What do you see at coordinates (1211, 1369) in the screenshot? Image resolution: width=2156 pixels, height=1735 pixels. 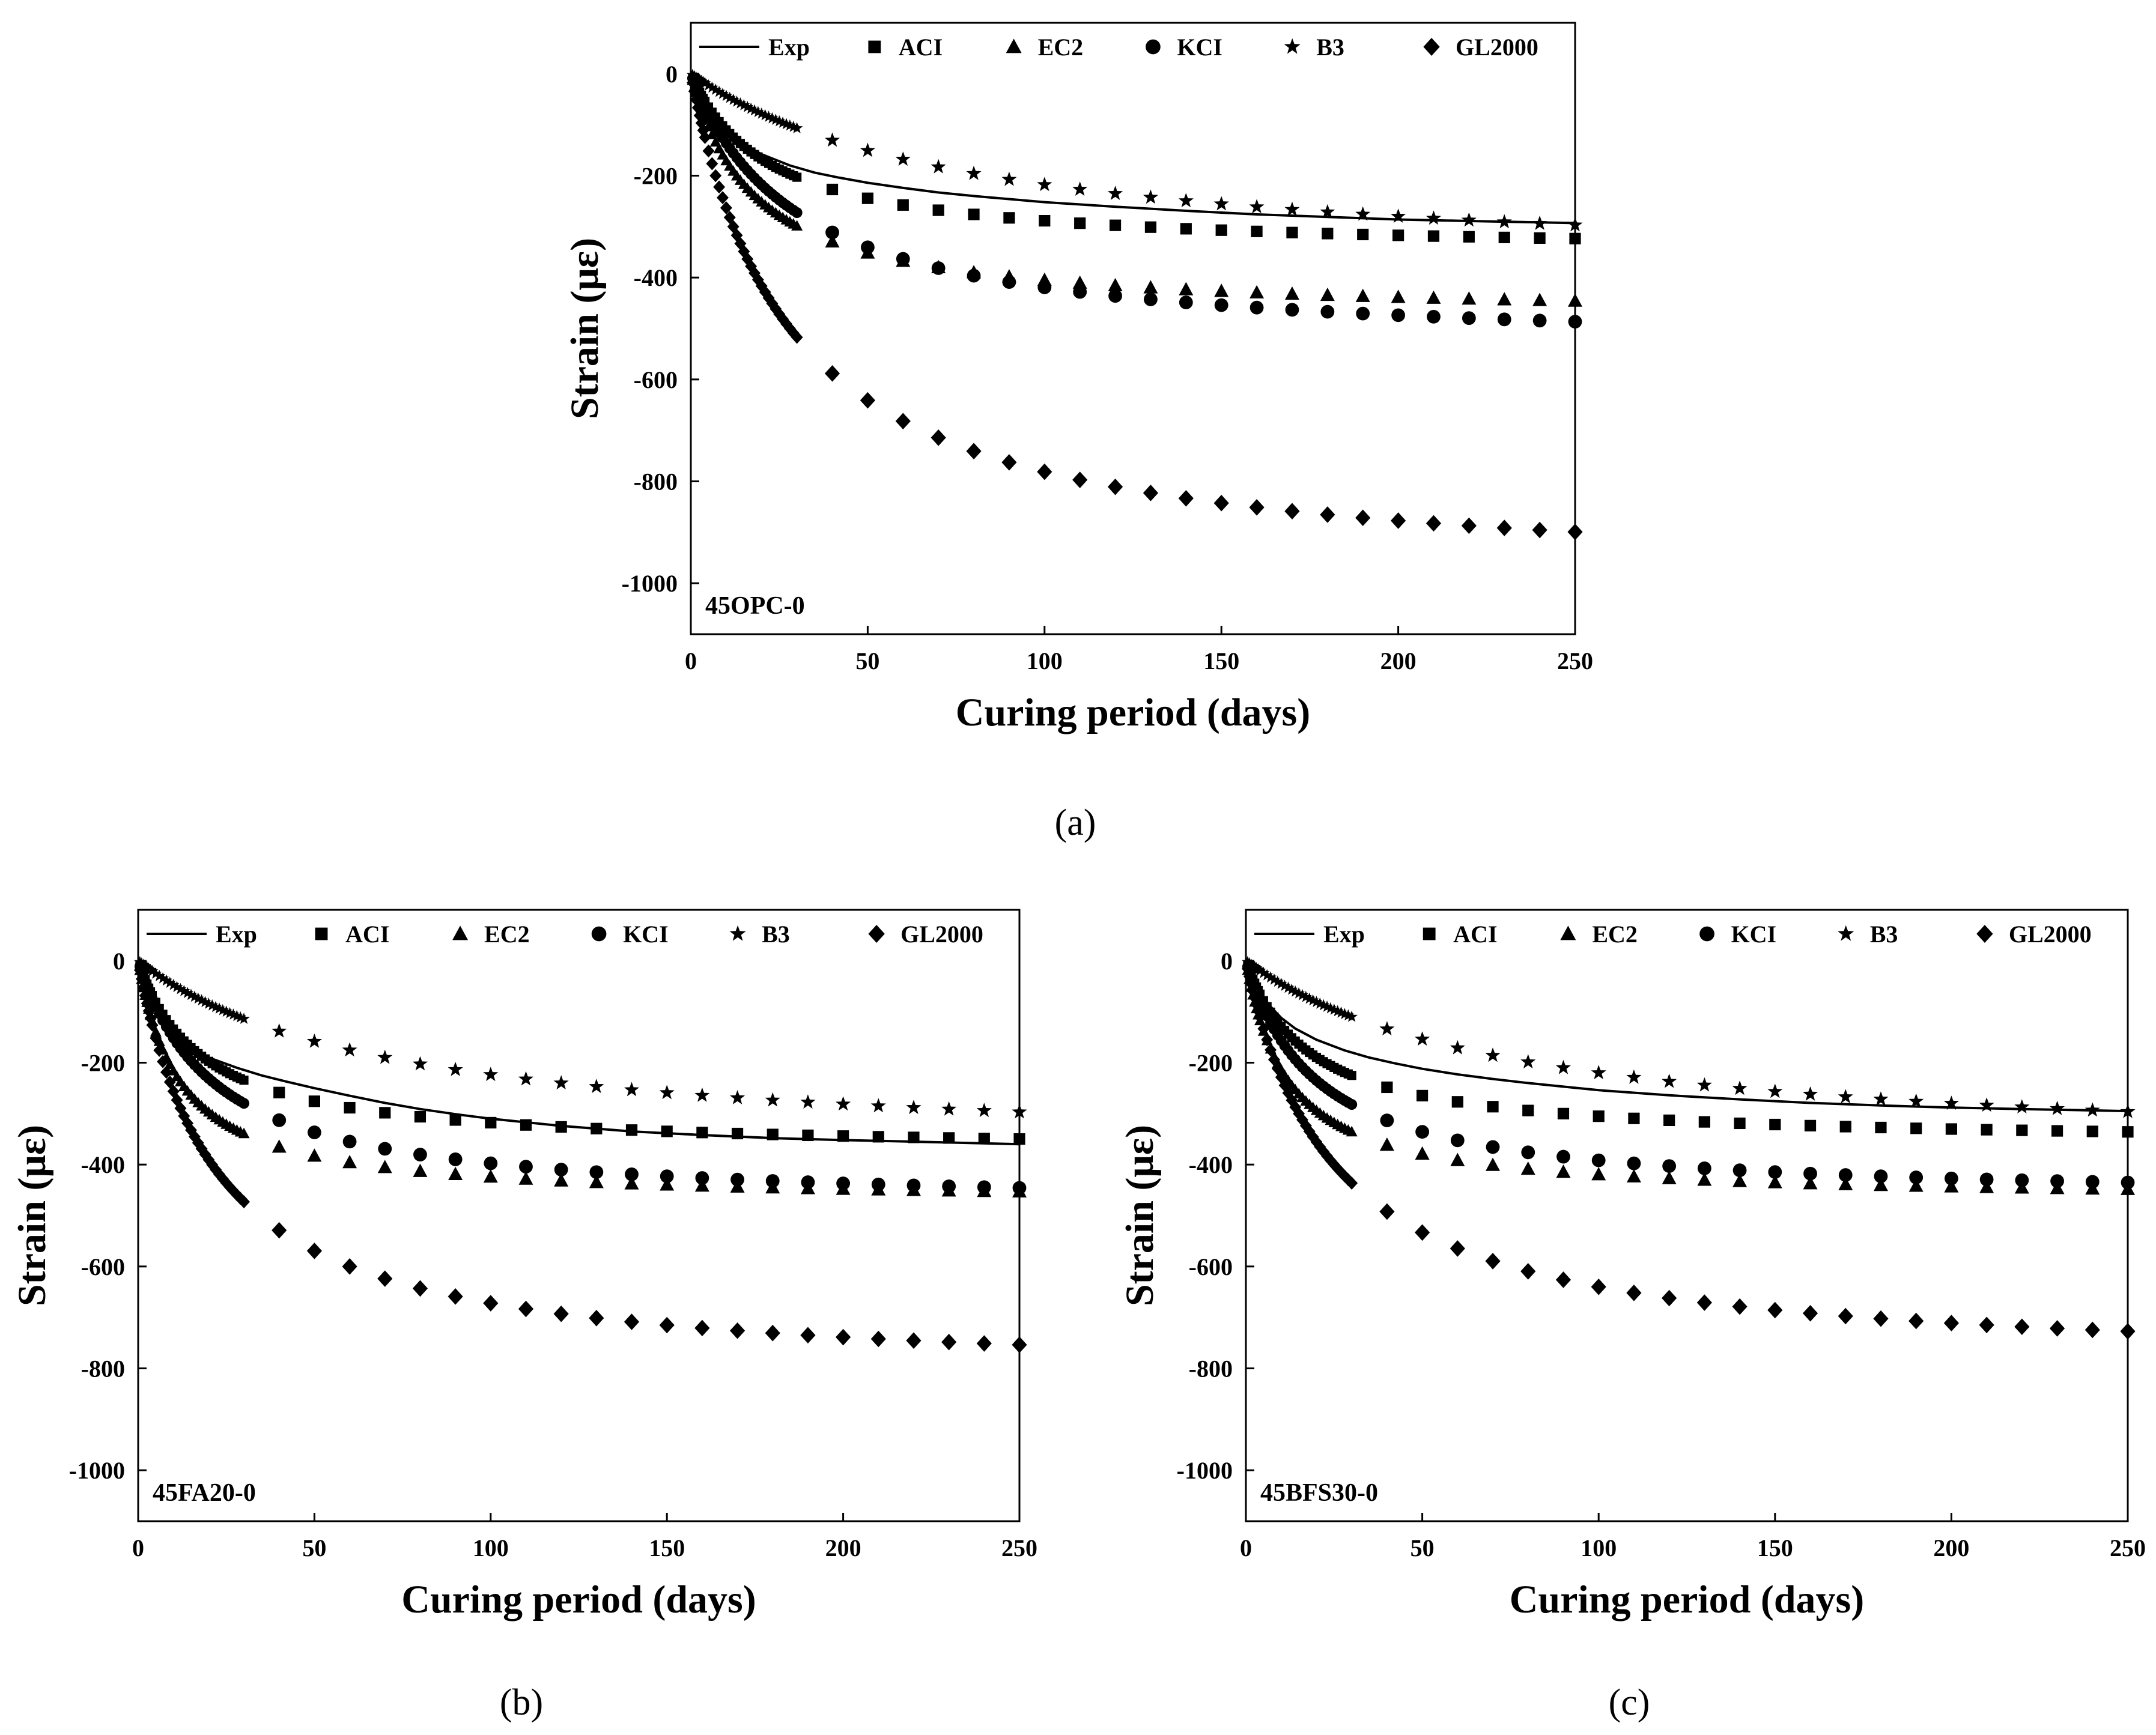 I see `y-tick-label: -800` at bounding box center [1211, 1369].